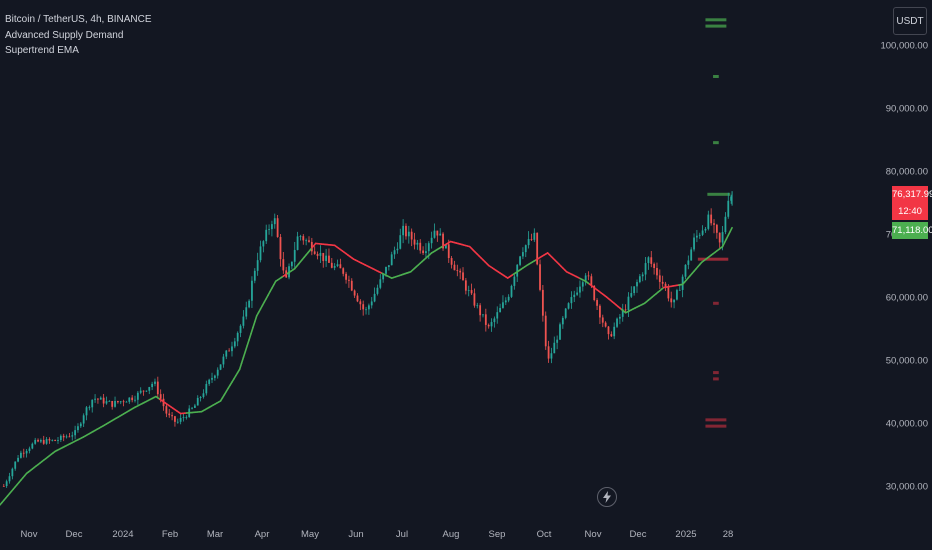  Describe the element at coordinates (910, 211) in the screenshot. I see `bar-countdown-label: 12:40` at that location.